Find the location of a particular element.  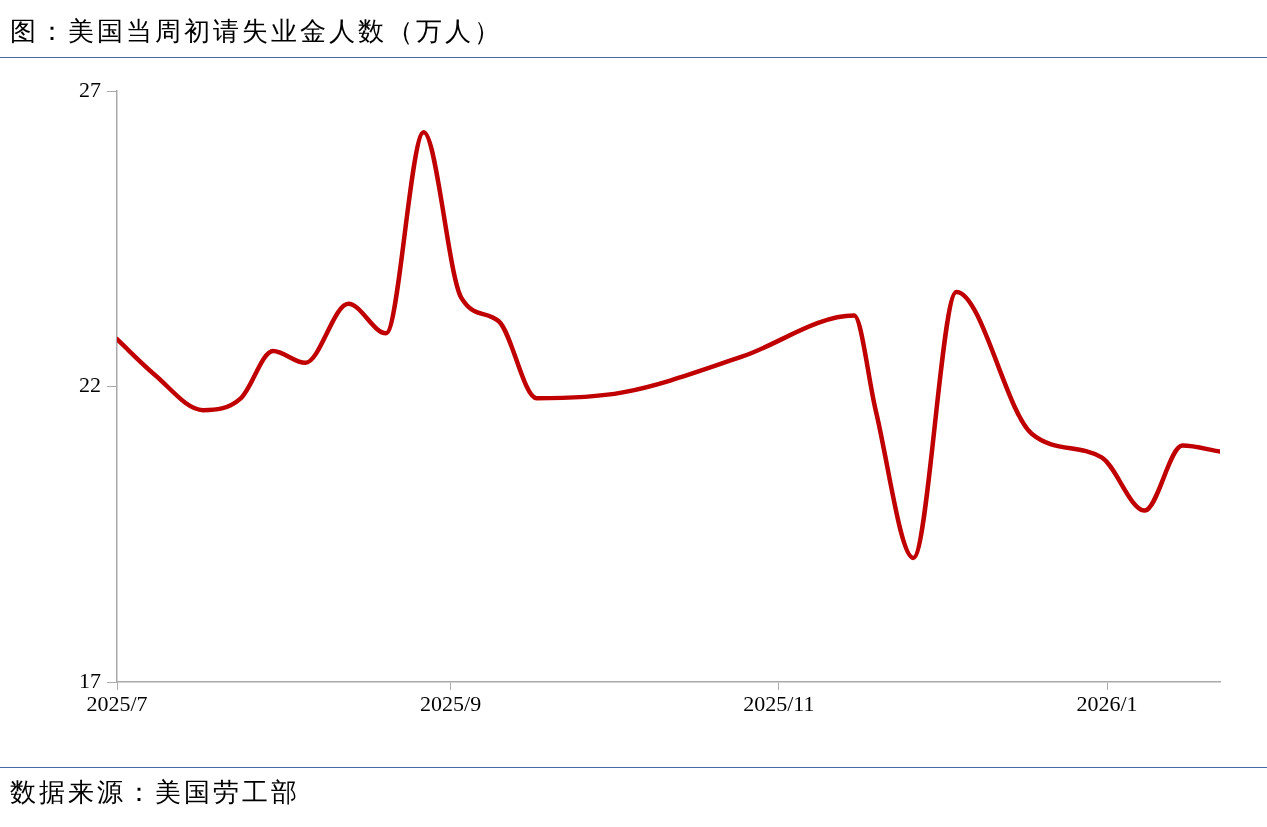

y-tick-label: 27 is located at coordinates (90, 89).